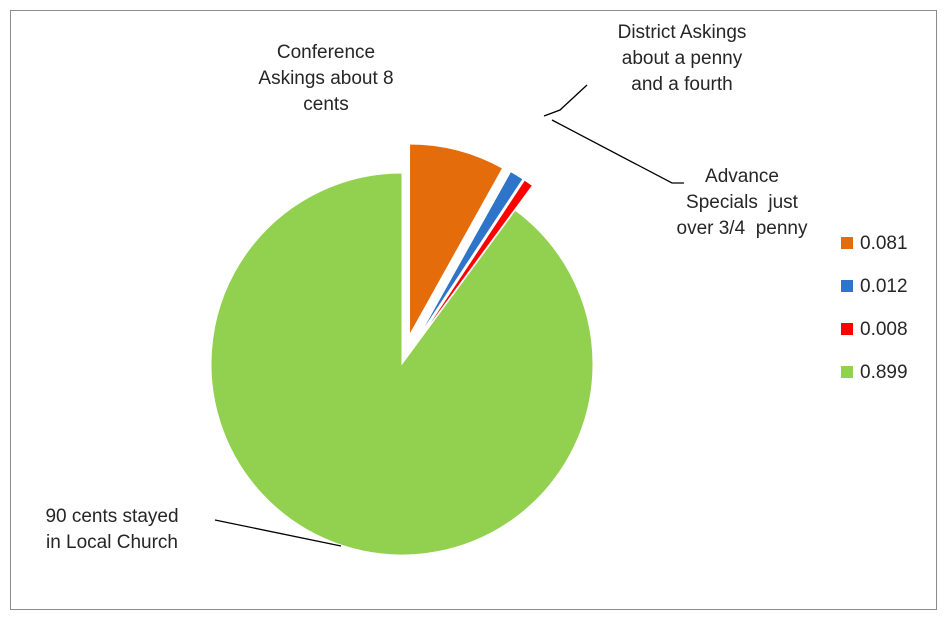 Image resolution: width=949 pixels, height=622 pixels. I want to click on legend-label-3: 0.008, so click(884, 329).